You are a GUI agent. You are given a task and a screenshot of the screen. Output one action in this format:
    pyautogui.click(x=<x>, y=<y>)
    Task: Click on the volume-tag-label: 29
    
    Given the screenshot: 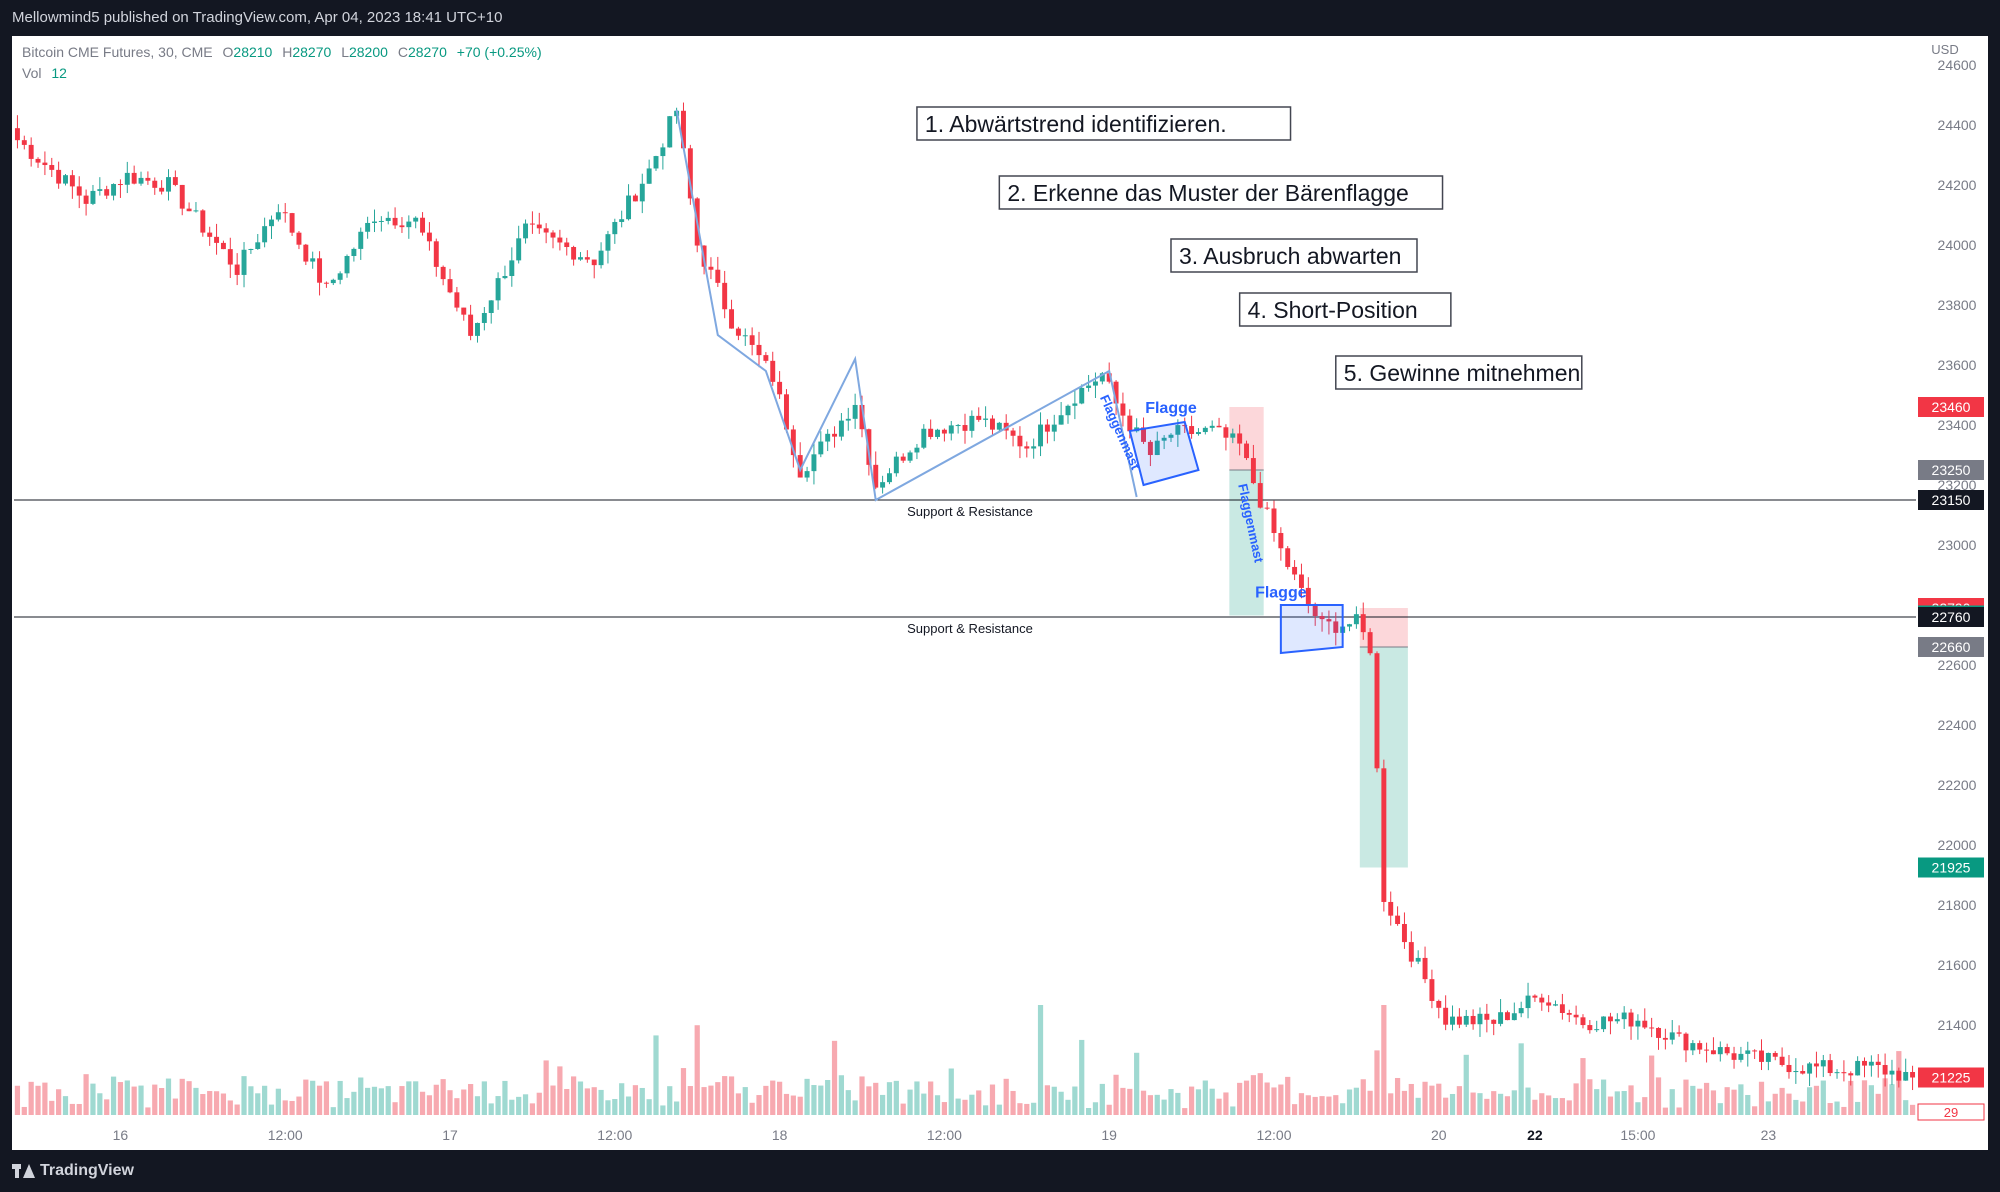 What is the action you would take?
    pyautogui.click(x=1951, y=1112)
    